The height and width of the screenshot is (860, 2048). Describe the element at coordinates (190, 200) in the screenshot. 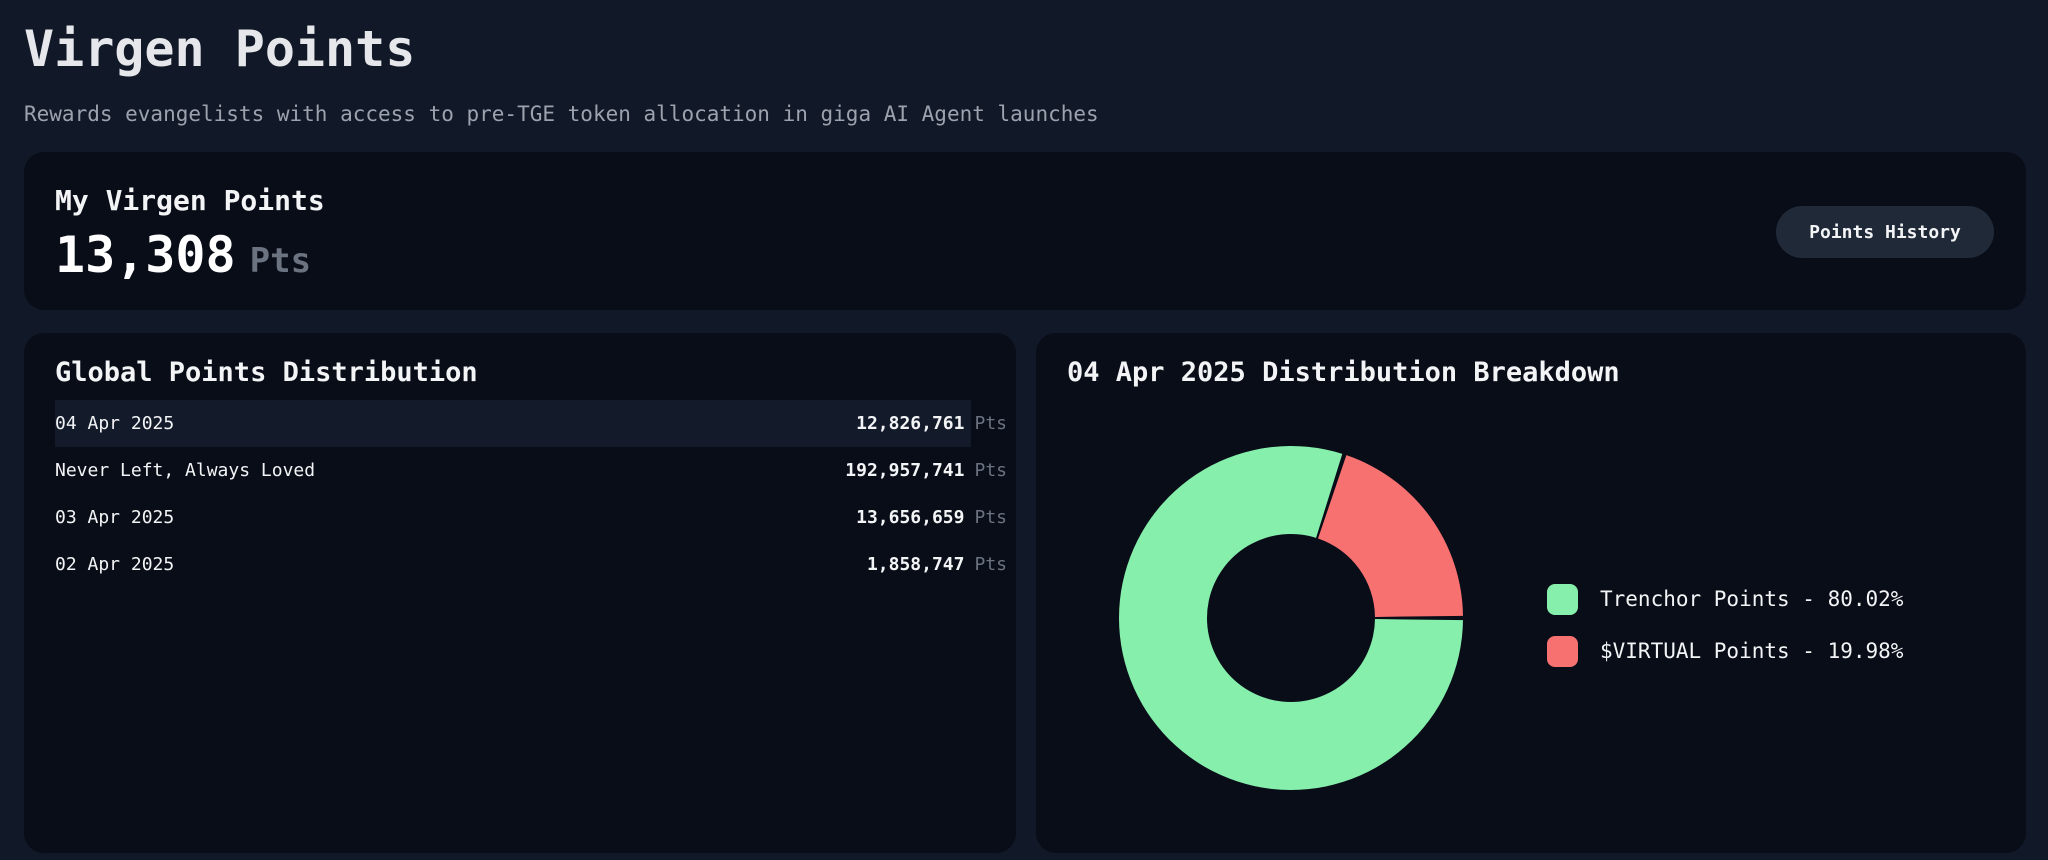

I see `my-points-label: My Virgen Points` at that location.